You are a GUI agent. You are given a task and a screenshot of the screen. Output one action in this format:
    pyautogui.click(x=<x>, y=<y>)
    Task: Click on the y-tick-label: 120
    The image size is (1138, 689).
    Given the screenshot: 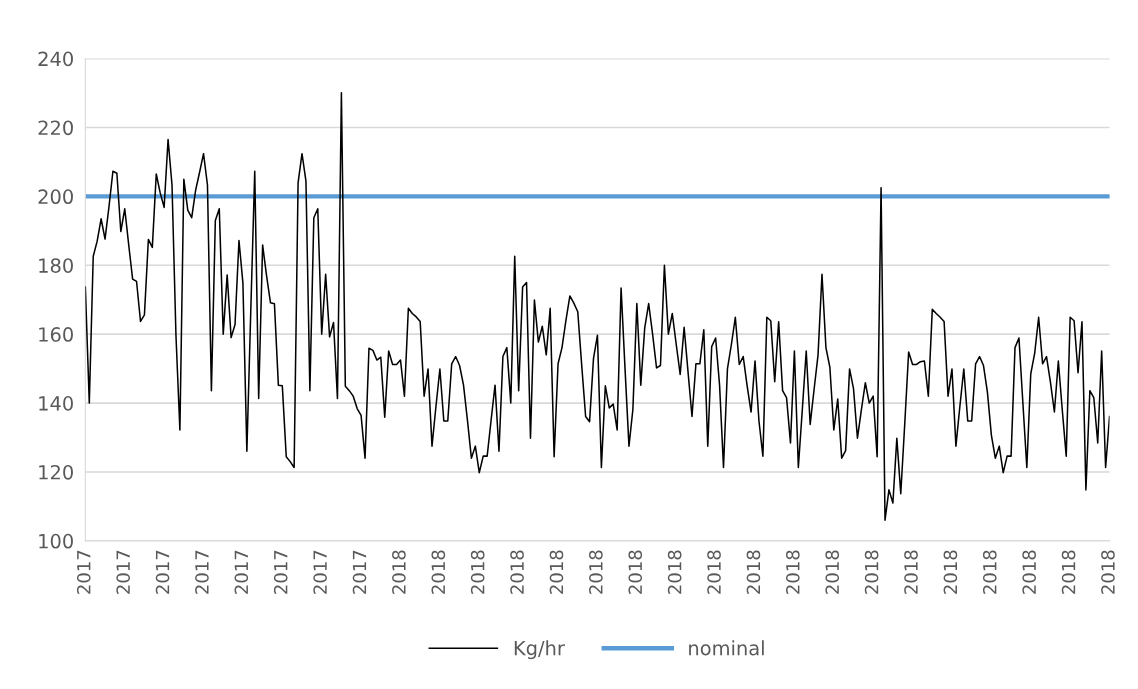 What is the action you would take?
    pyautogui.click(x=56, y=472)
    